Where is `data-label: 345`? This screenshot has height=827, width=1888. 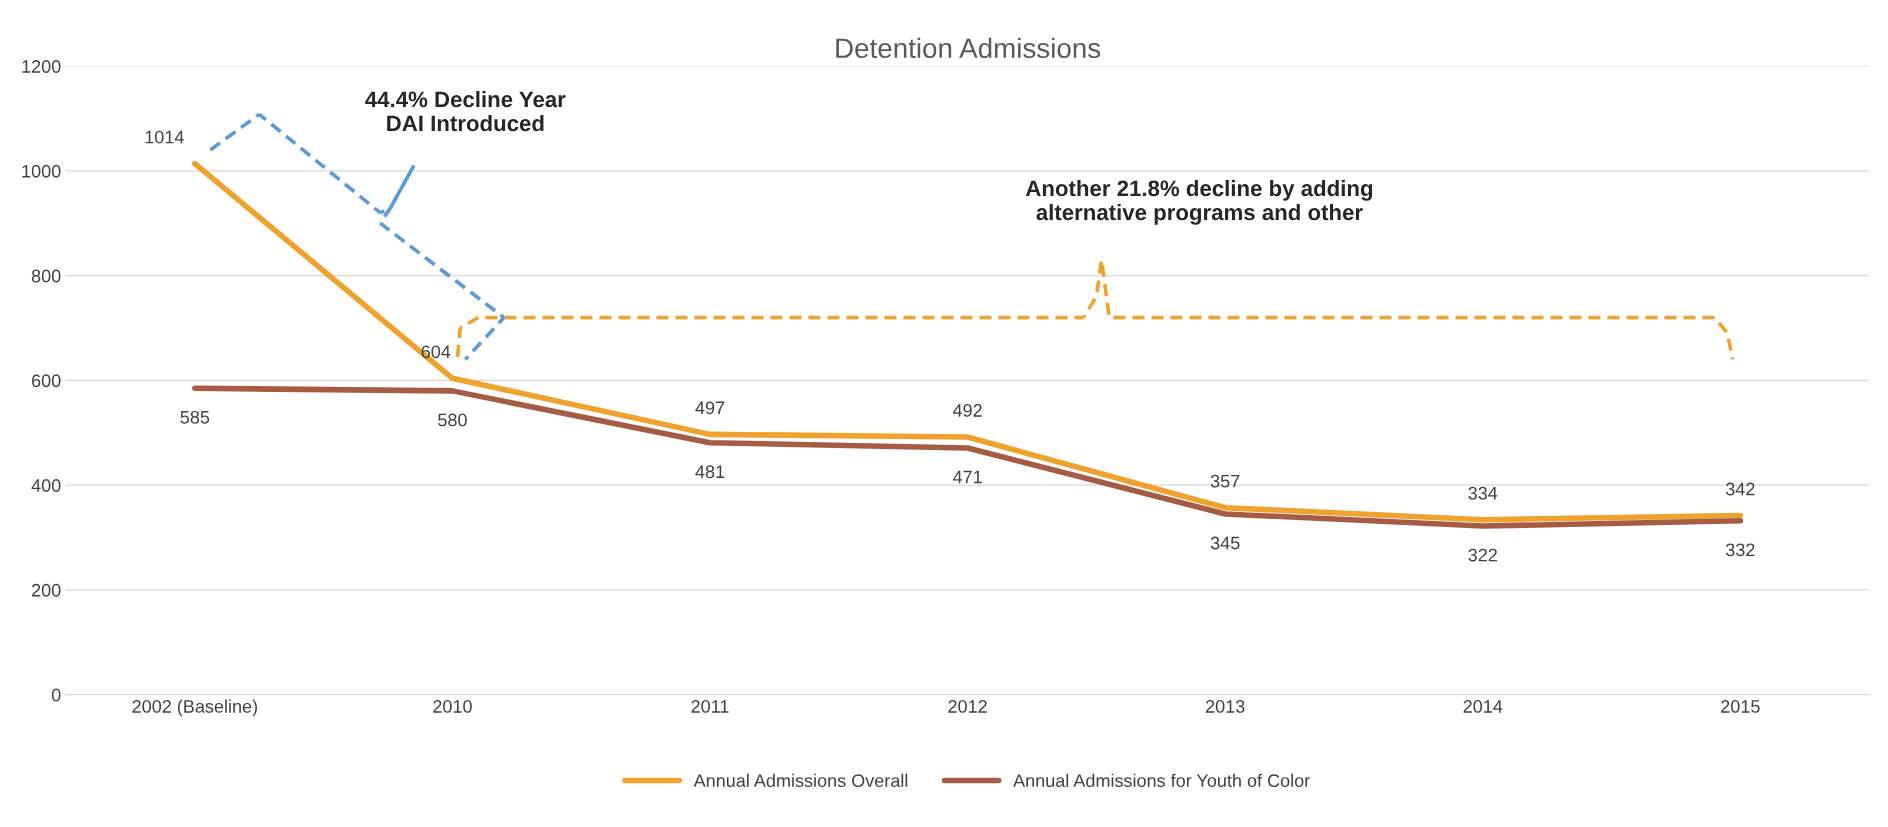
data-label: 345 is located at coordinates (1225, 543).